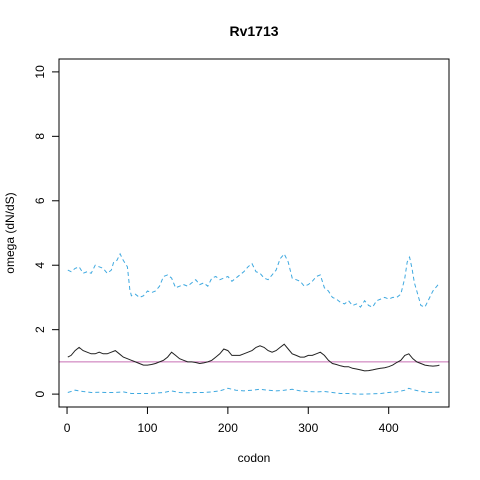 The width and height of the screenshot is (480, 480). Describe the element at coordinates (308, 428) in the screenshot. I see `x-tick-label: 300` at that location.